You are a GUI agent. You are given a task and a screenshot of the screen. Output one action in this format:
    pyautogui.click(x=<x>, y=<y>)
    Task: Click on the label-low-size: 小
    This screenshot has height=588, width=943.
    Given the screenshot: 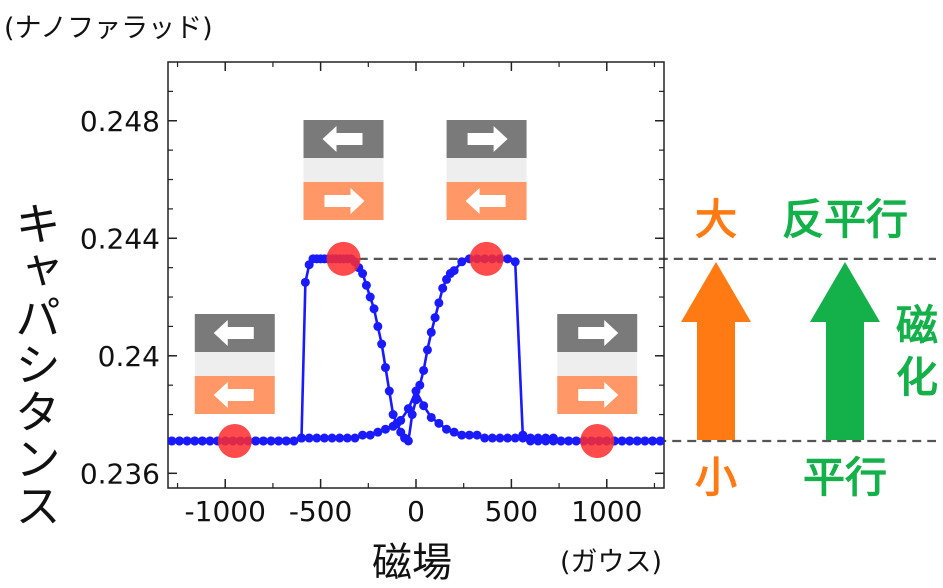 What is the action you would take?
    pyautogui.click(x=716, y=477)
    